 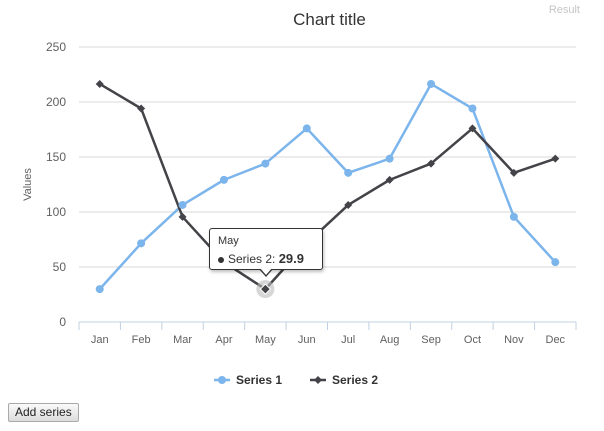 I want to click on tooltip-series-dot, so click(x=221, y=259).